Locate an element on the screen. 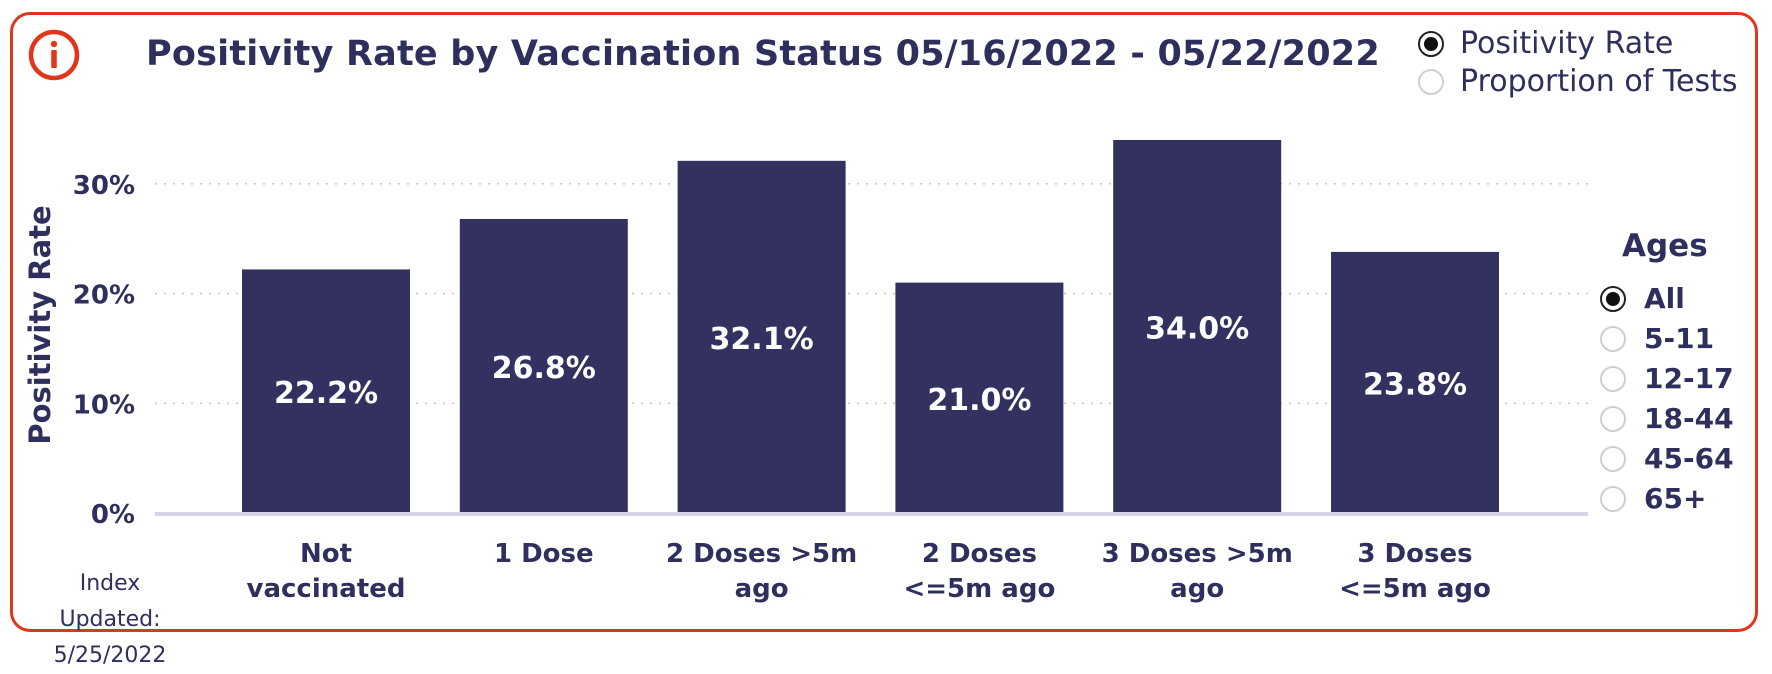 The height and width of the screenshot is (674, 1772). age-option-label: All is located at coordinates (1664, 298).